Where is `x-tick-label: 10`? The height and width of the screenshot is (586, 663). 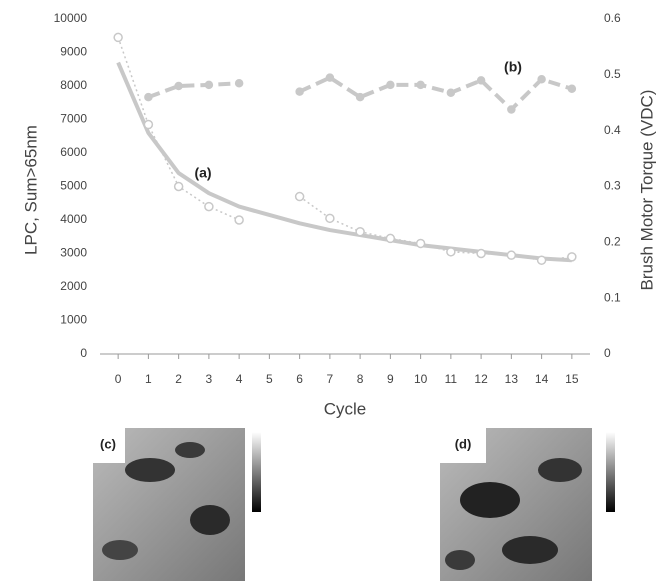 x-tick-label: 10 is located at coordinates (421, 379).